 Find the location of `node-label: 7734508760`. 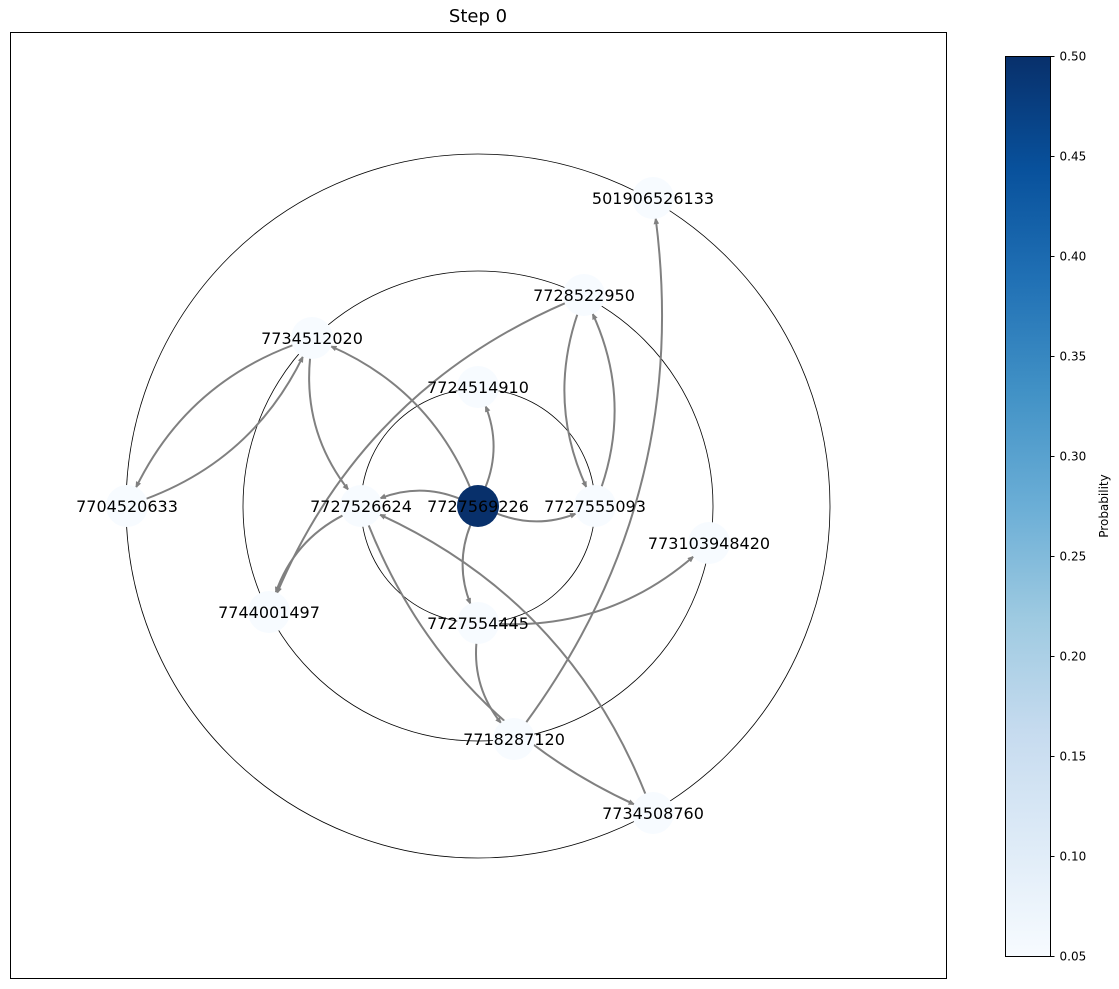

node-label: 7734508760 is located at coordinates (653, 813).